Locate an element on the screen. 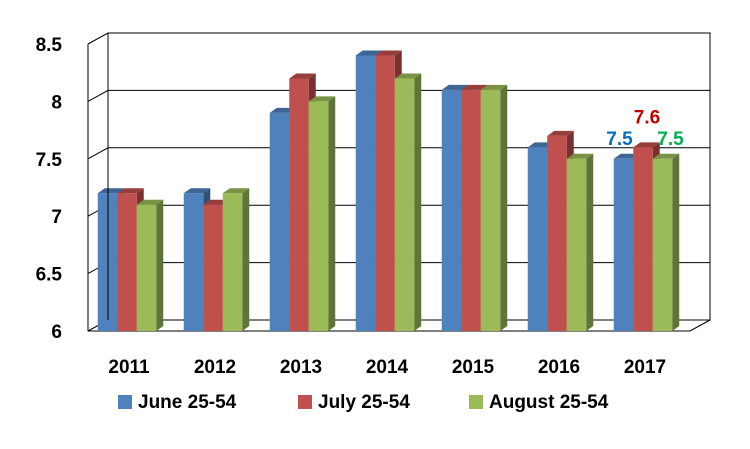  legend-label: June 25-54 is located at coordinates (187, 402).